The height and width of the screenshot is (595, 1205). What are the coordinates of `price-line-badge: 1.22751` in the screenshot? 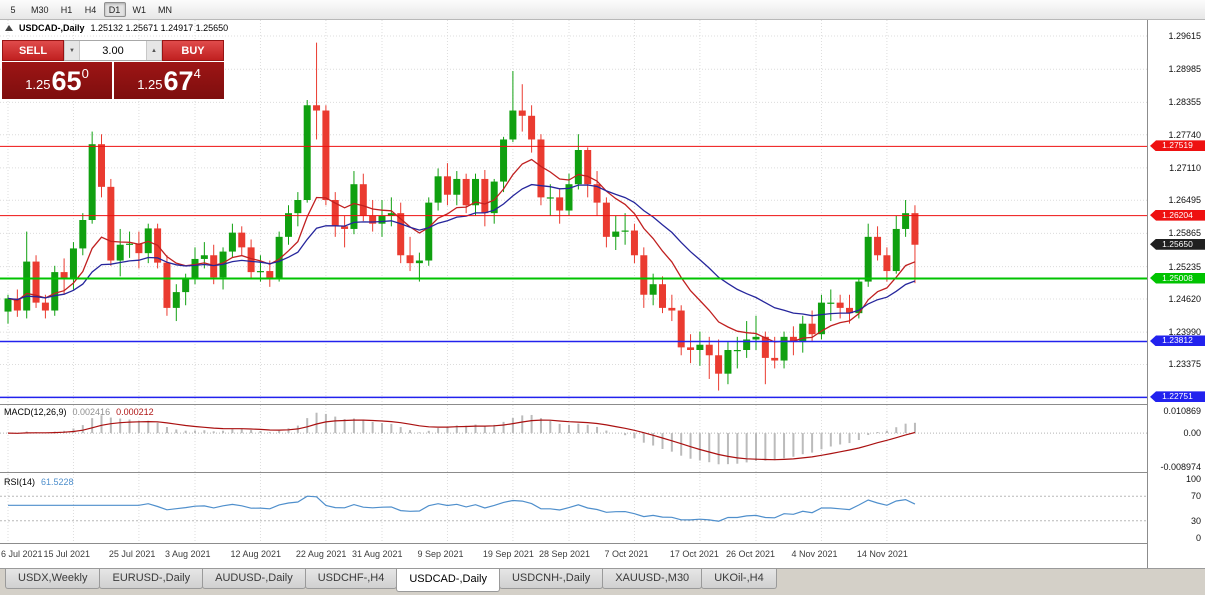 It's located at (1177, 397).